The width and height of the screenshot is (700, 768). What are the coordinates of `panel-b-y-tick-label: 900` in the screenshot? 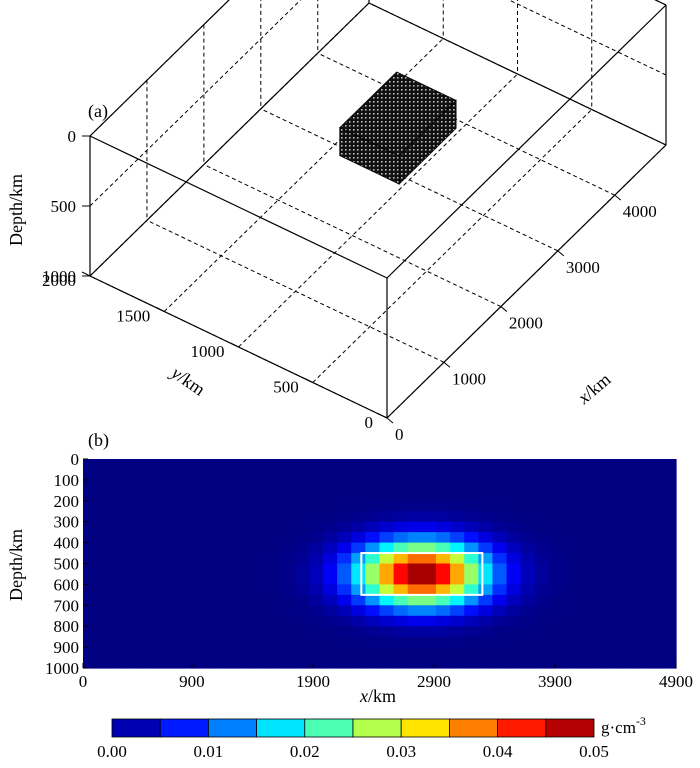 It's located at (67, 647).